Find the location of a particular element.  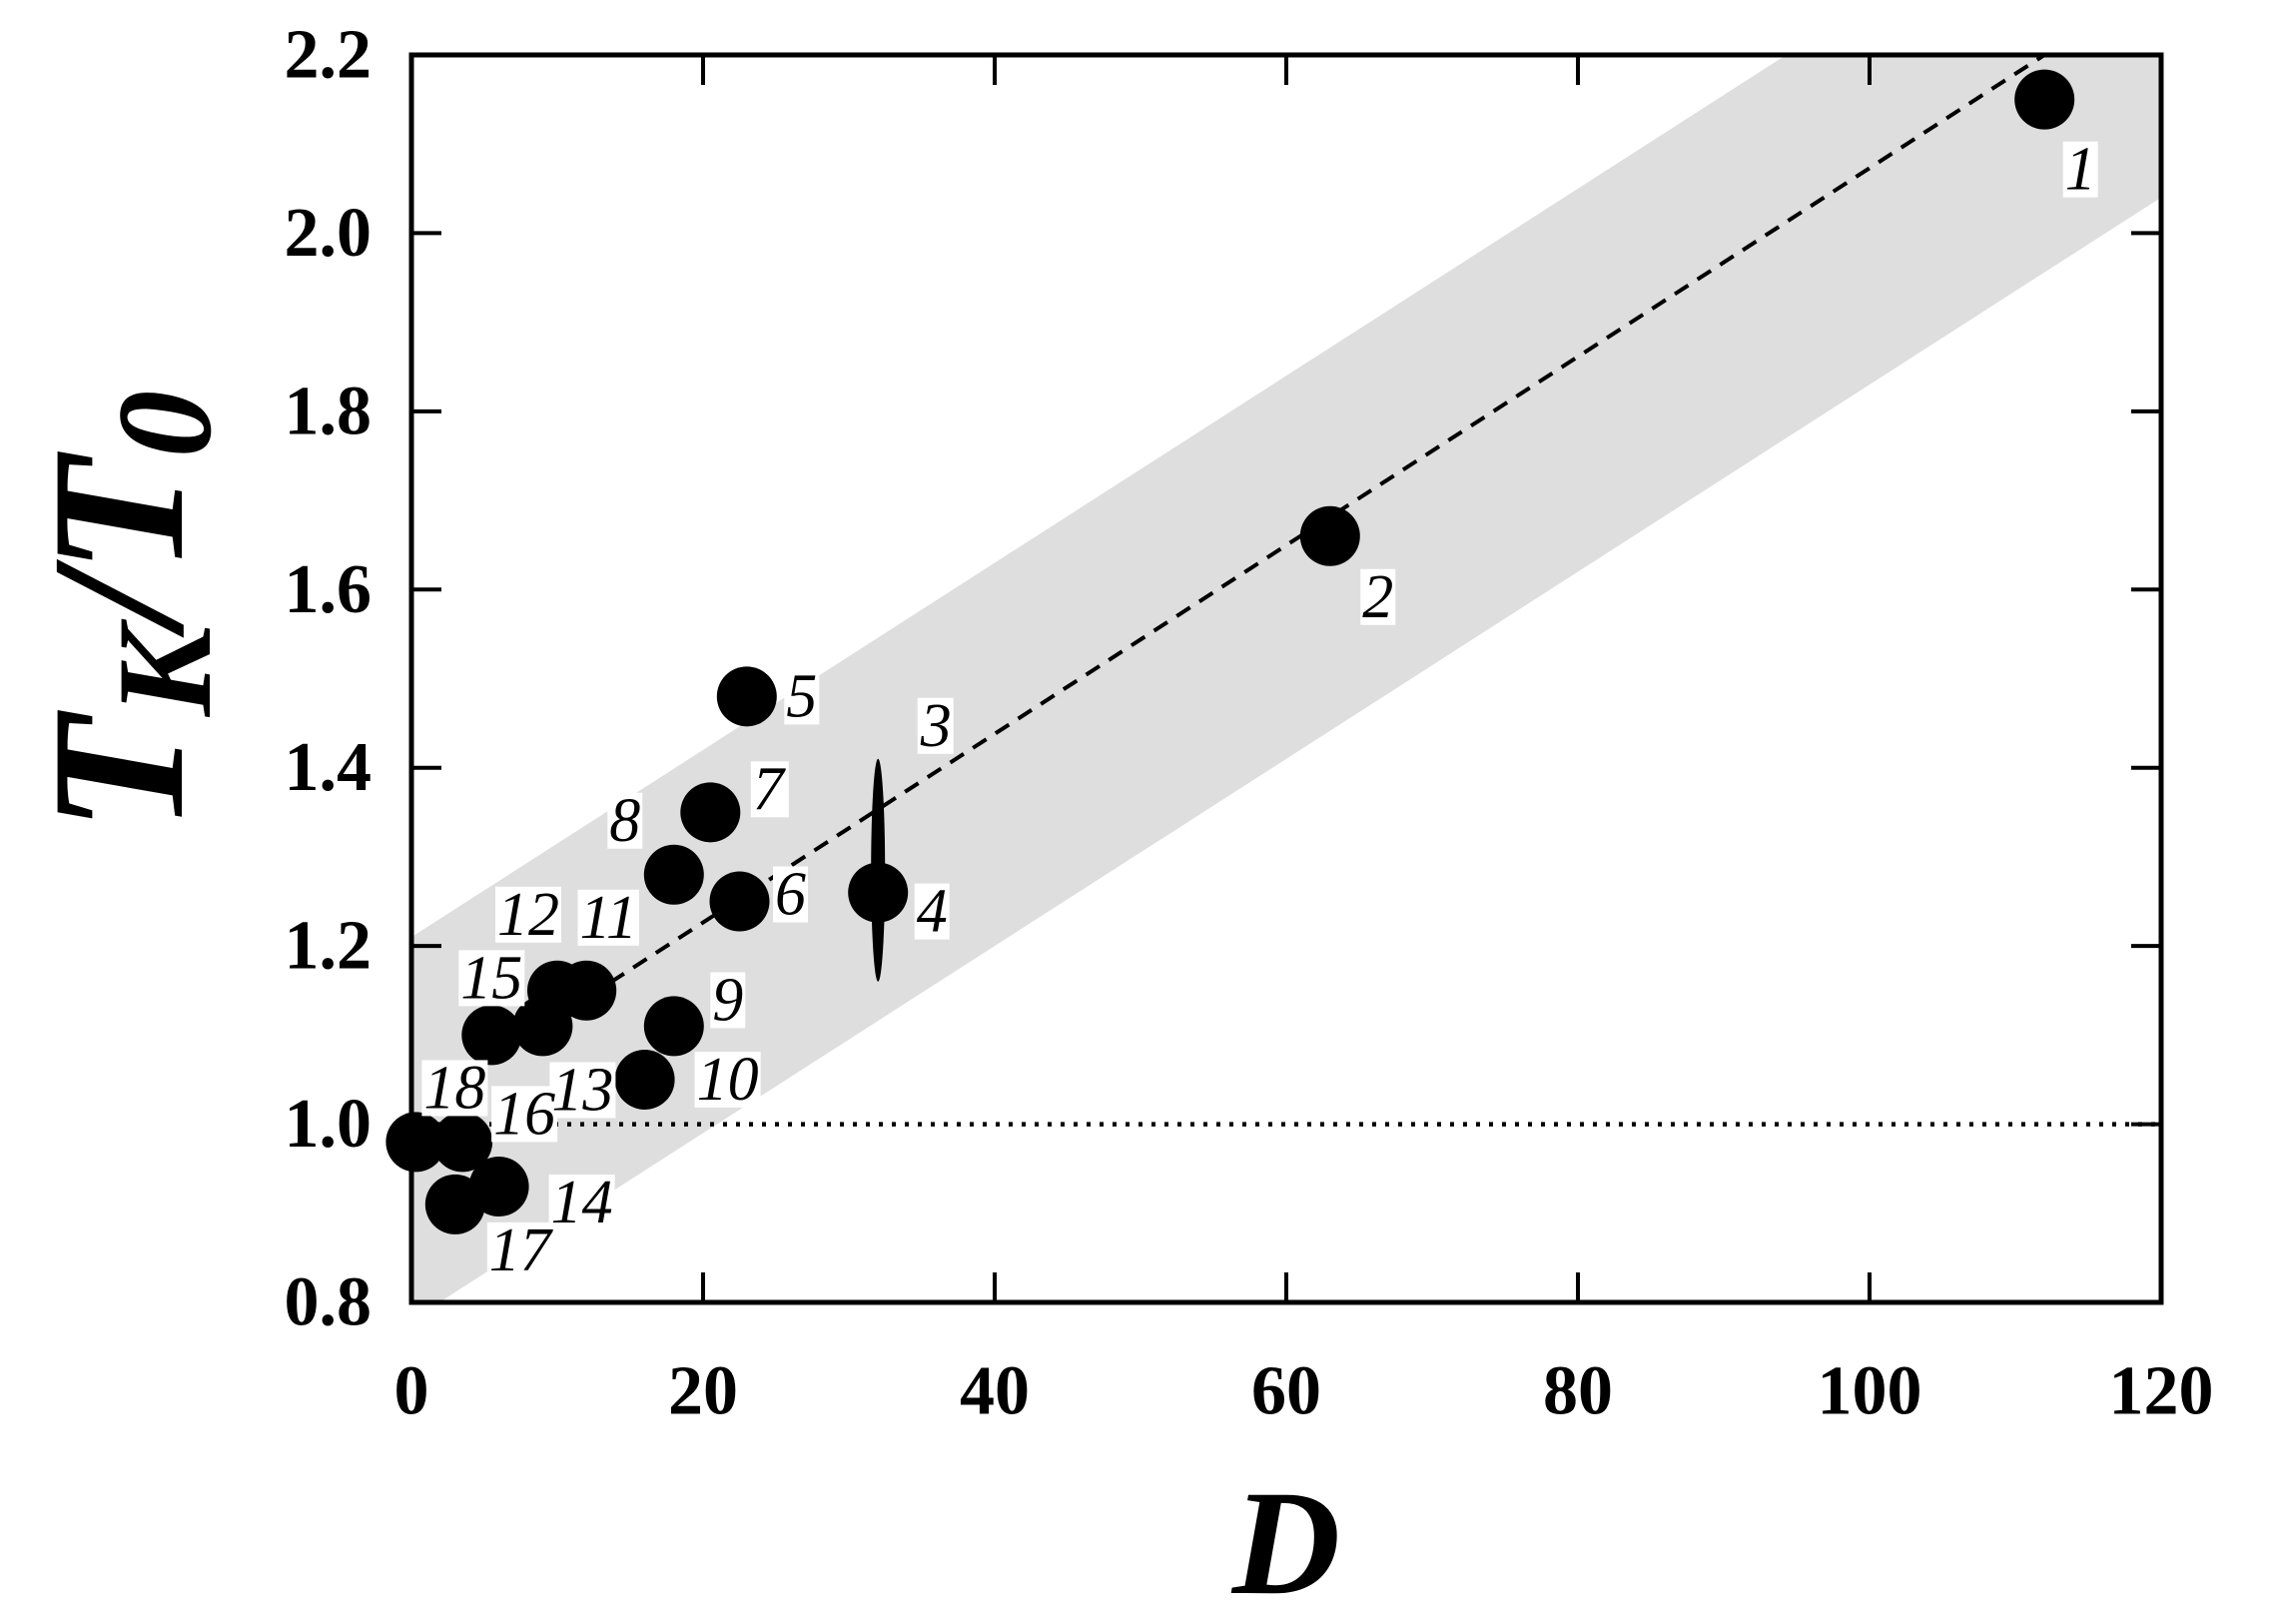

point-label-8: 8 is located at coordinates (624, 821).